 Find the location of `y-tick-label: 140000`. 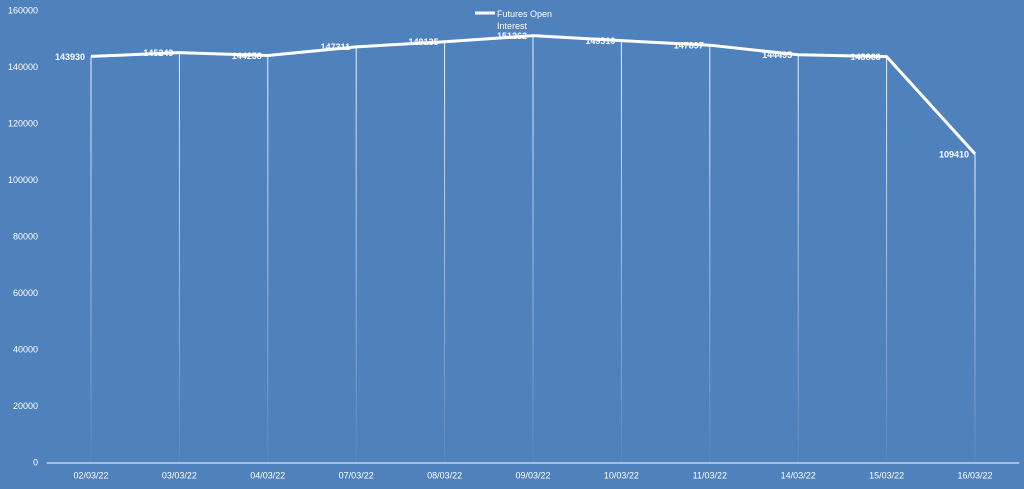

y-tick-label: 140000 is located at coordinates (23, 67).